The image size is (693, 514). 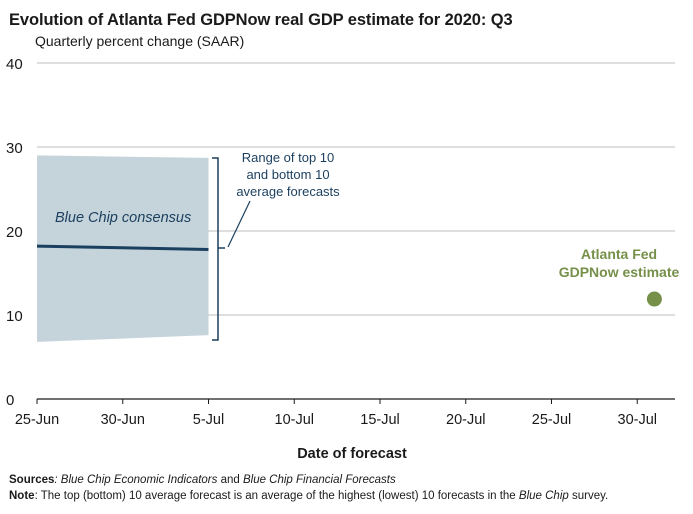 What do you see at coordinates (588, 496) in the screenshot?
I see `note-text-after: survey.` at bounding box center [588, 496].